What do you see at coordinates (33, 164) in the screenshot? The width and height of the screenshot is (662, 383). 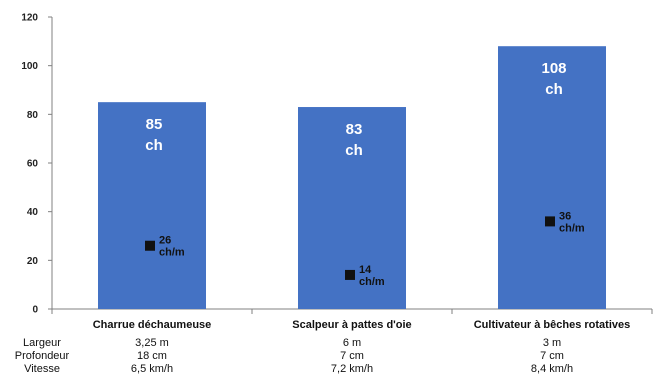 I see `y-tick-label: 60` at bounding box center [33, 164].